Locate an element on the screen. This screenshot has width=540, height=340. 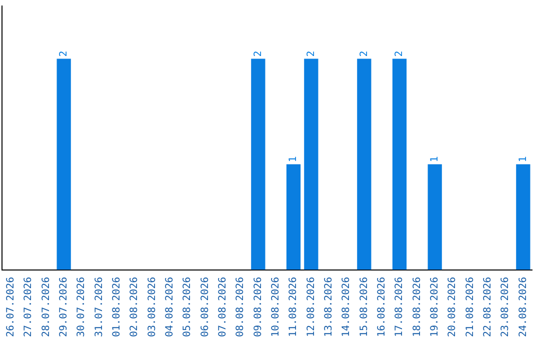
x-tick-label: 29.07.2026 is located at coordinates (64, 307).